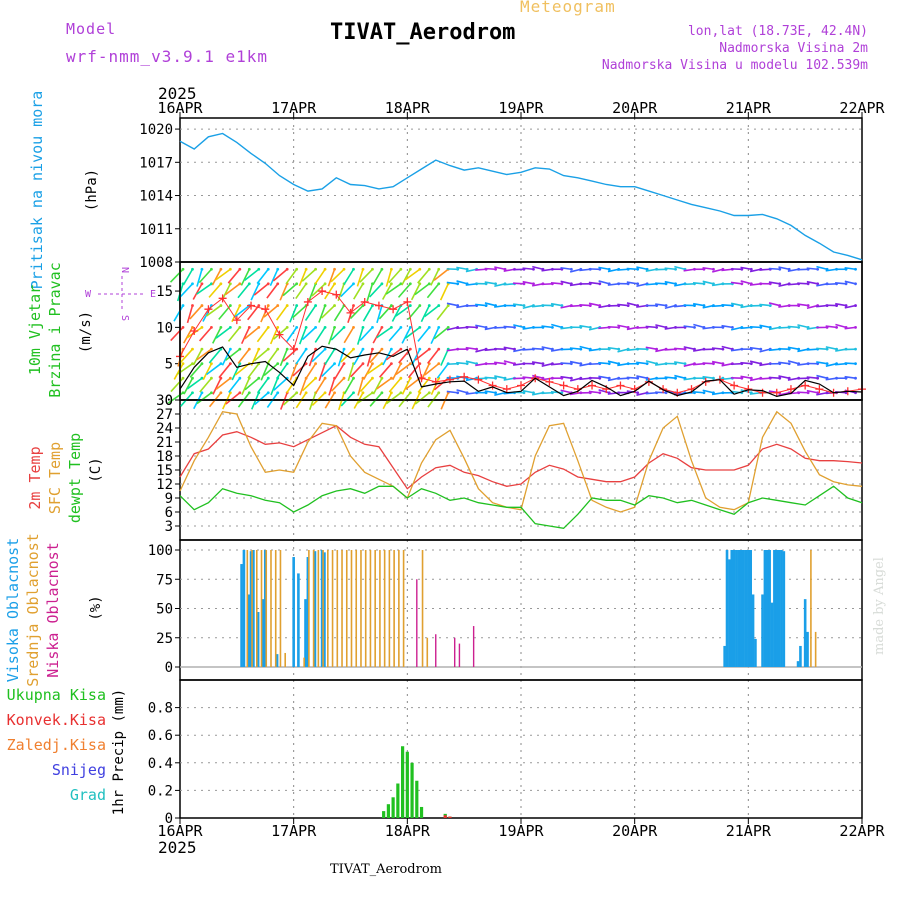 This screenshot has height=900, width=900. What do you see at coordinates (33, 610) in the screenshot?
I see `mid-cloud-axis-label: Srednja Oblacnost` at bounding box center [33, 610].